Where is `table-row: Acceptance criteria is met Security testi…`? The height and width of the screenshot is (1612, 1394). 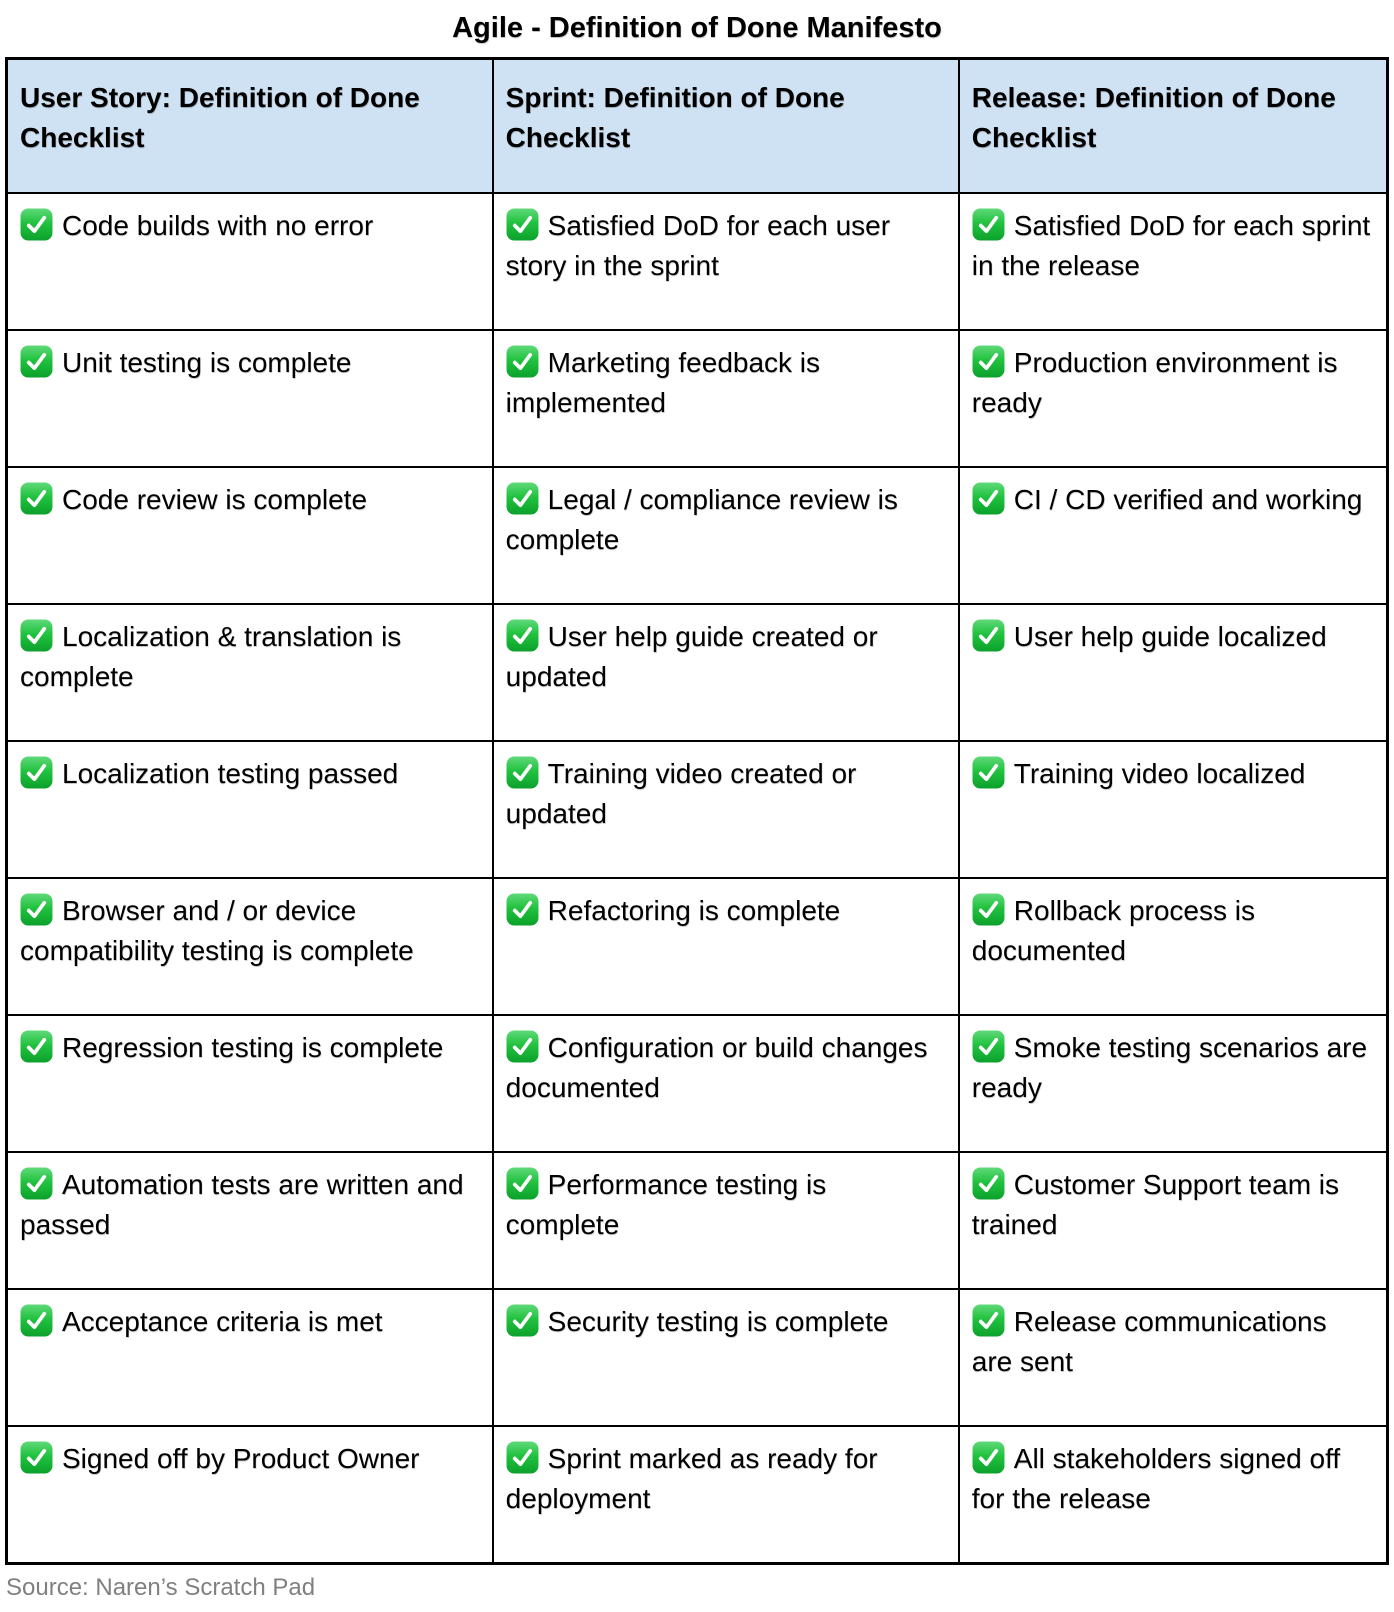 table-row: Acceptance criteria is met Security testi… is located at coordinates (697, 1357).